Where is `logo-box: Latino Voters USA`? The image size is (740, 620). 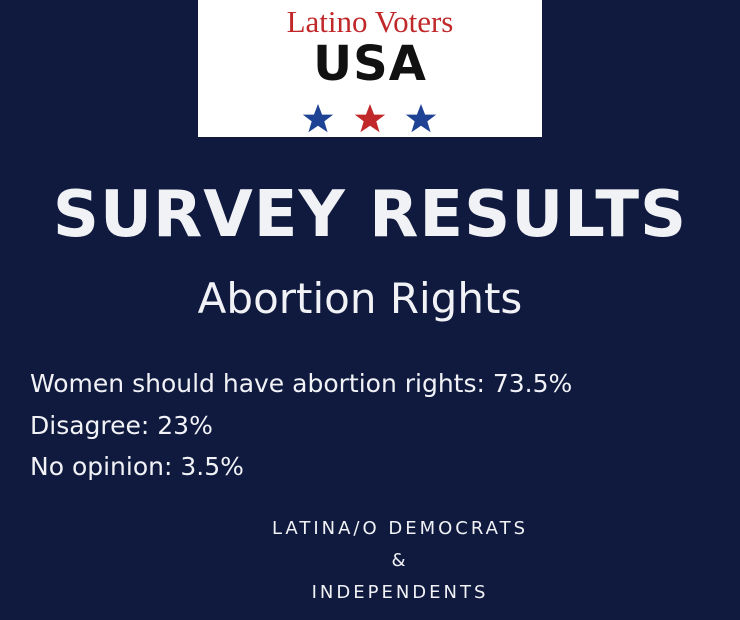
logo-box: Latino Voters USA is located at coordinates (370, 68).